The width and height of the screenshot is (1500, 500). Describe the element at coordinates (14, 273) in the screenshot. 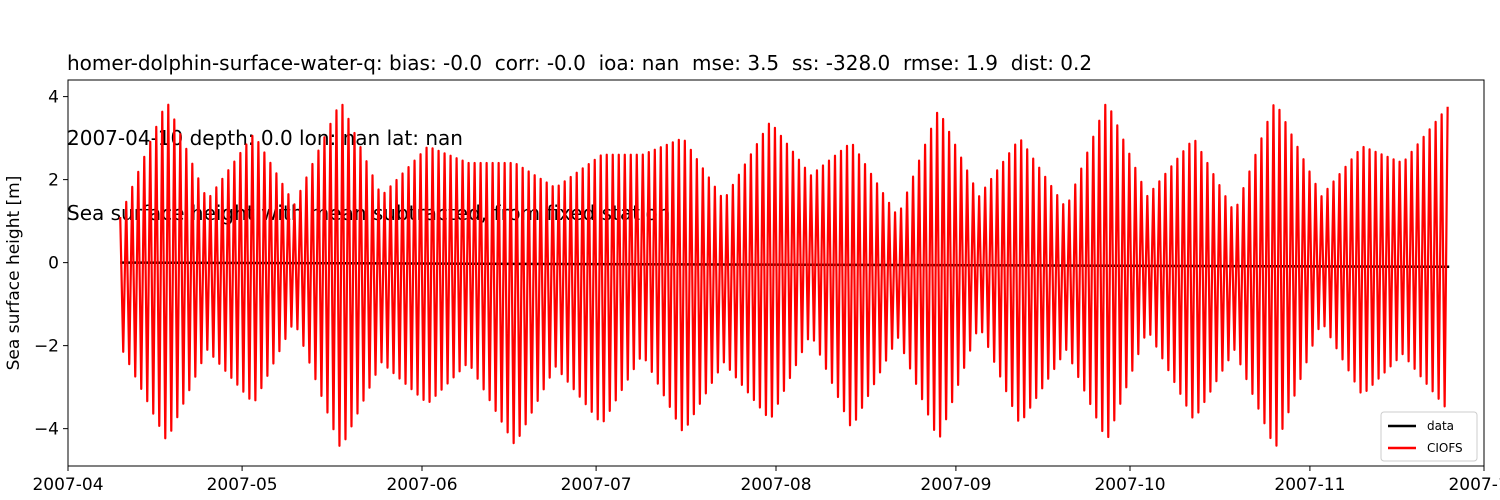

I see `y-axis-label: Sea surface height [m]` at that location.